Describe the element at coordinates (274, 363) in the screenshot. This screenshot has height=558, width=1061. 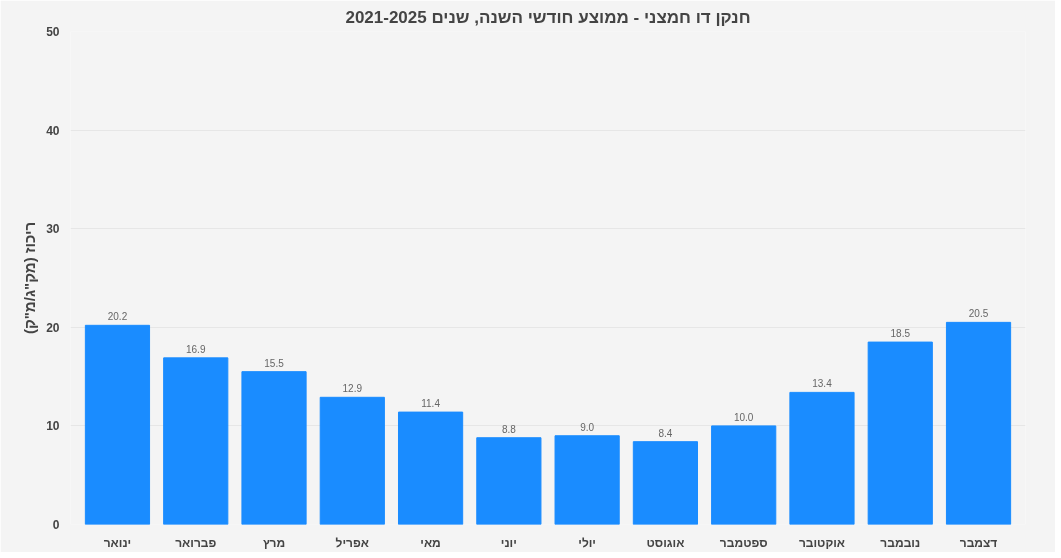
I see `data-label: 15.5` at that location.